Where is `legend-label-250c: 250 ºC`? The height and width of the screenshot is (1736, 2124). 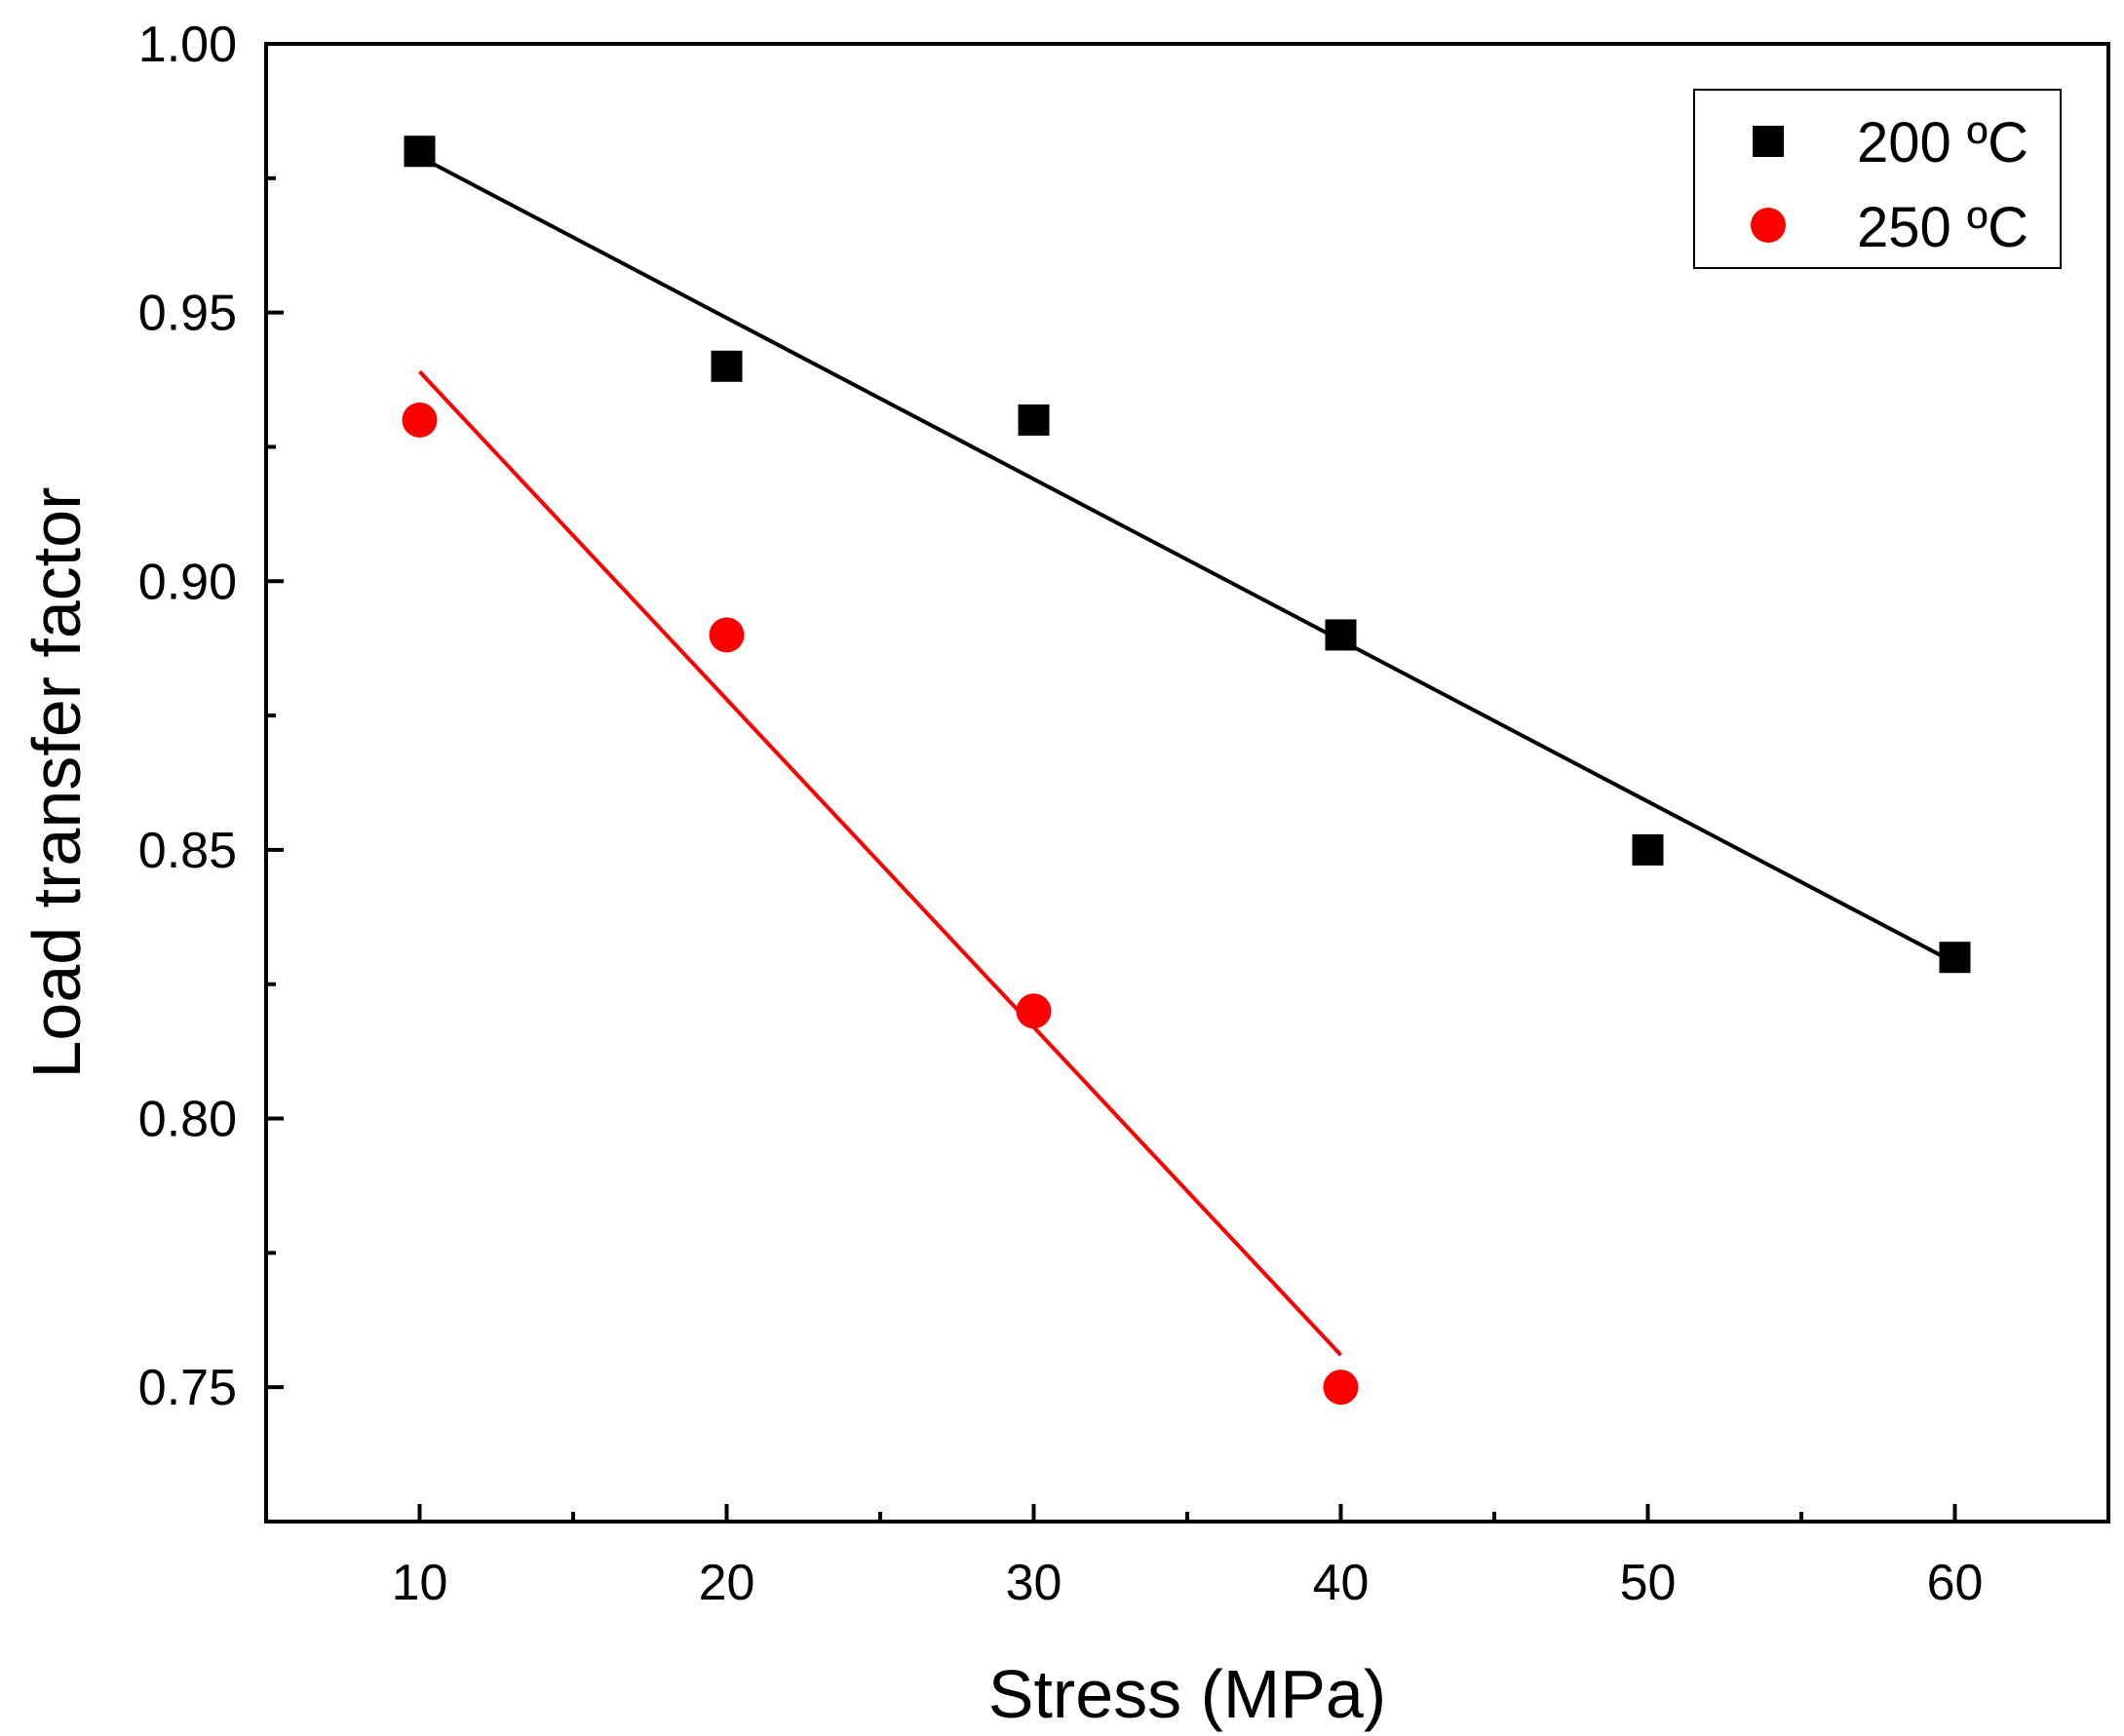
legend-label-250c: 250 ºC is located at coordinates (1943, 227).